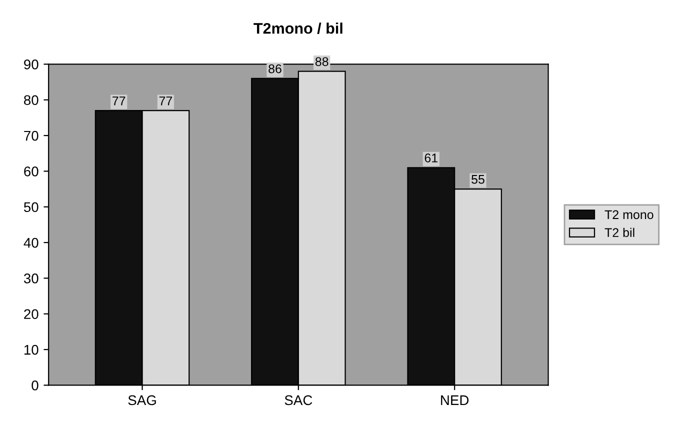 Image resolution: width=694 pixels, height=428 pixels. Describe the element at coordinates (31, 279) in the screenshot. I see `y-tick-label: 30` at that location.